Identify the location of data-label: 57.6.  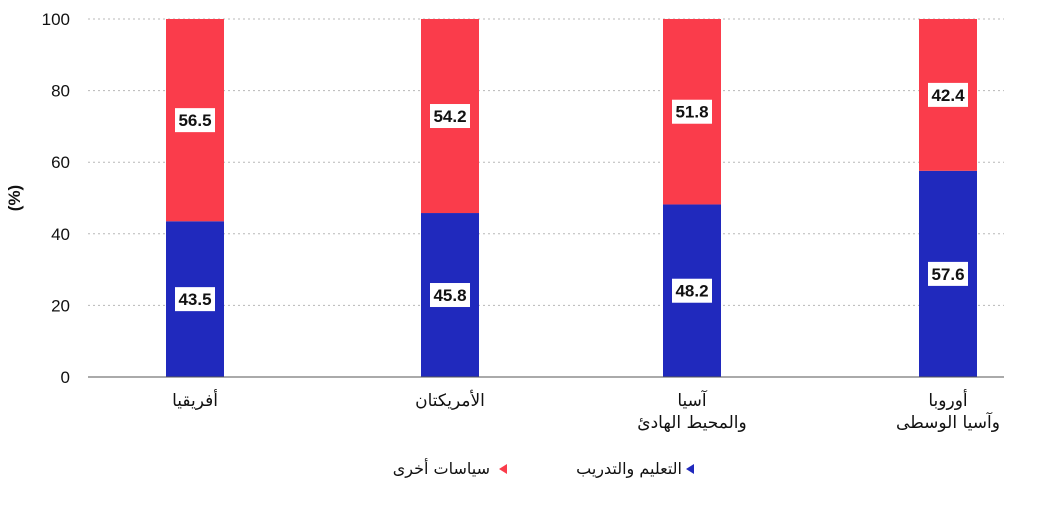
(947, 274).